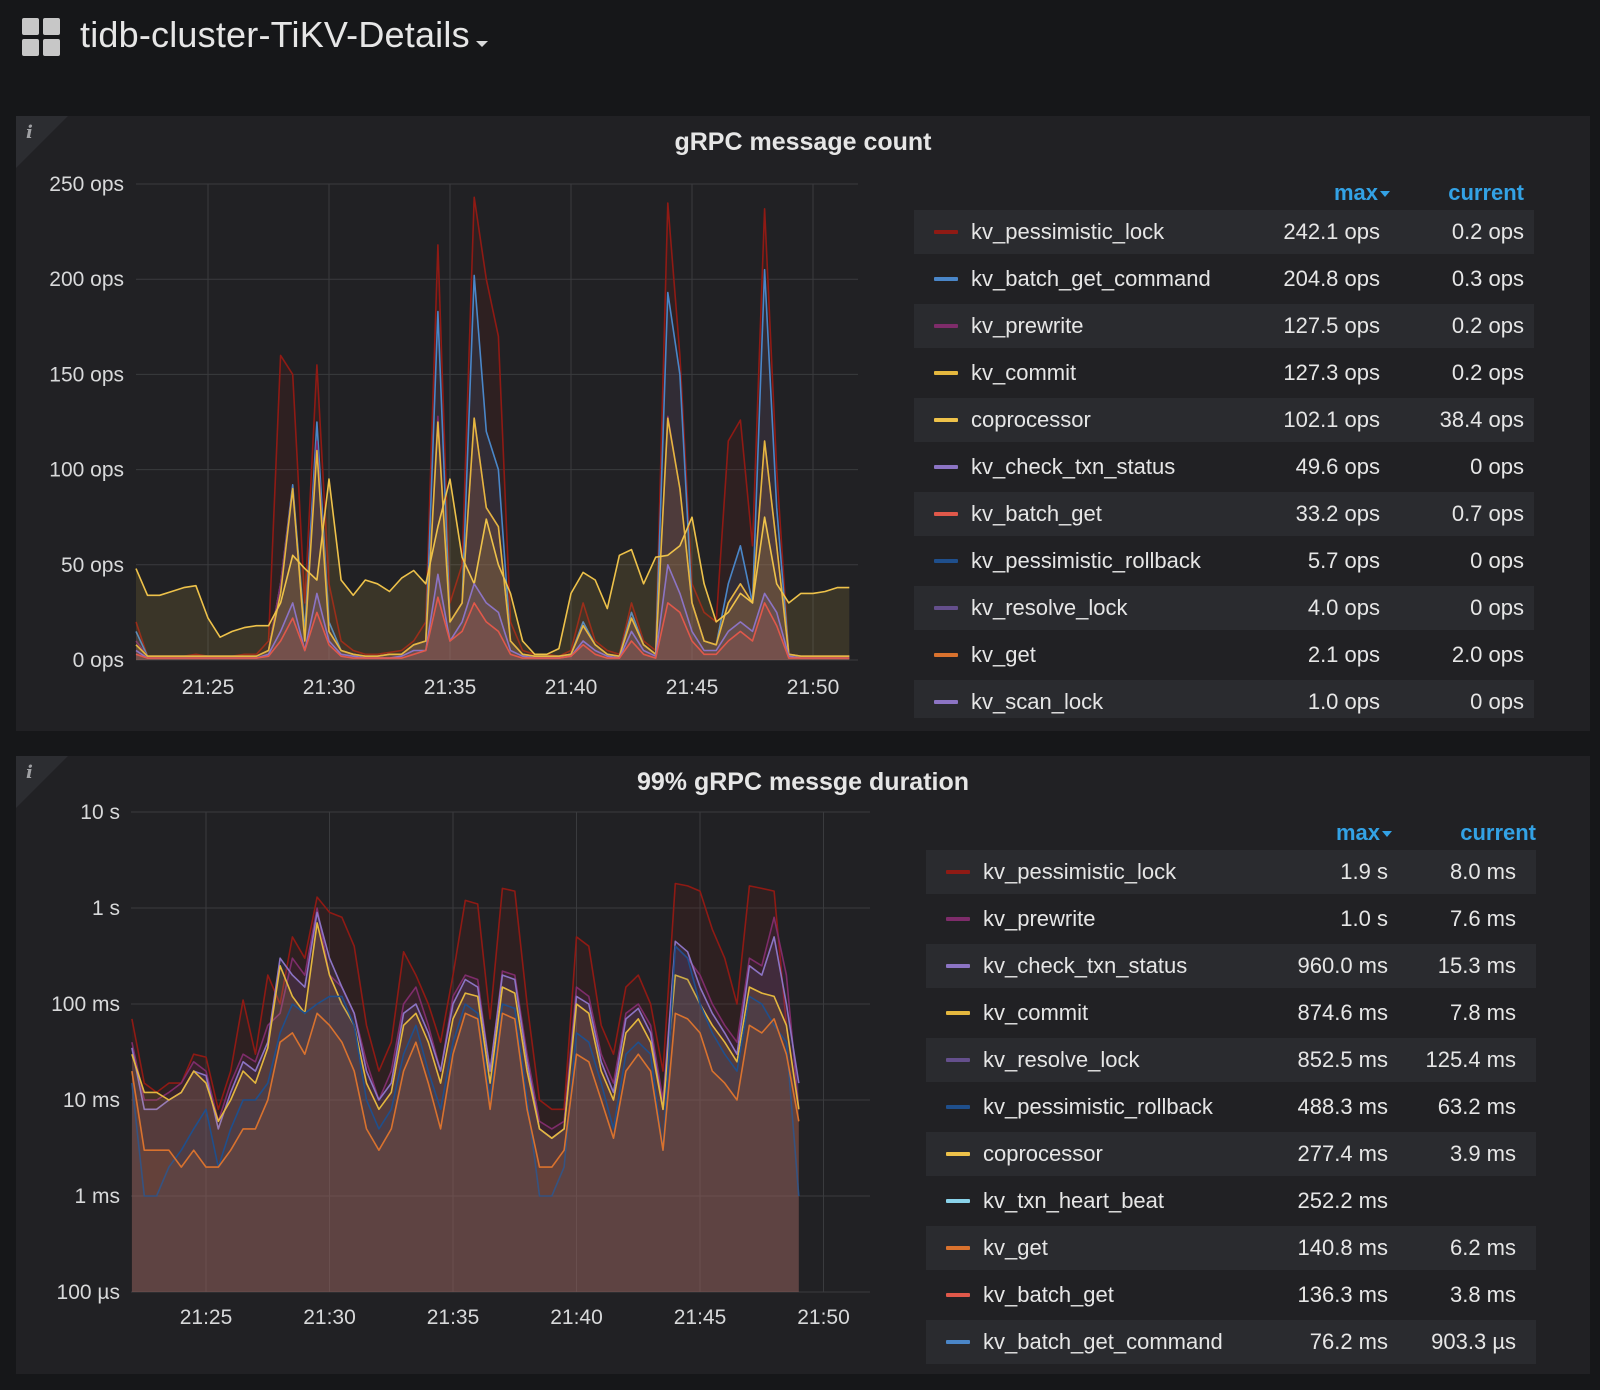  I want to click on panel-title: gRPC message count, so click(803, 142).